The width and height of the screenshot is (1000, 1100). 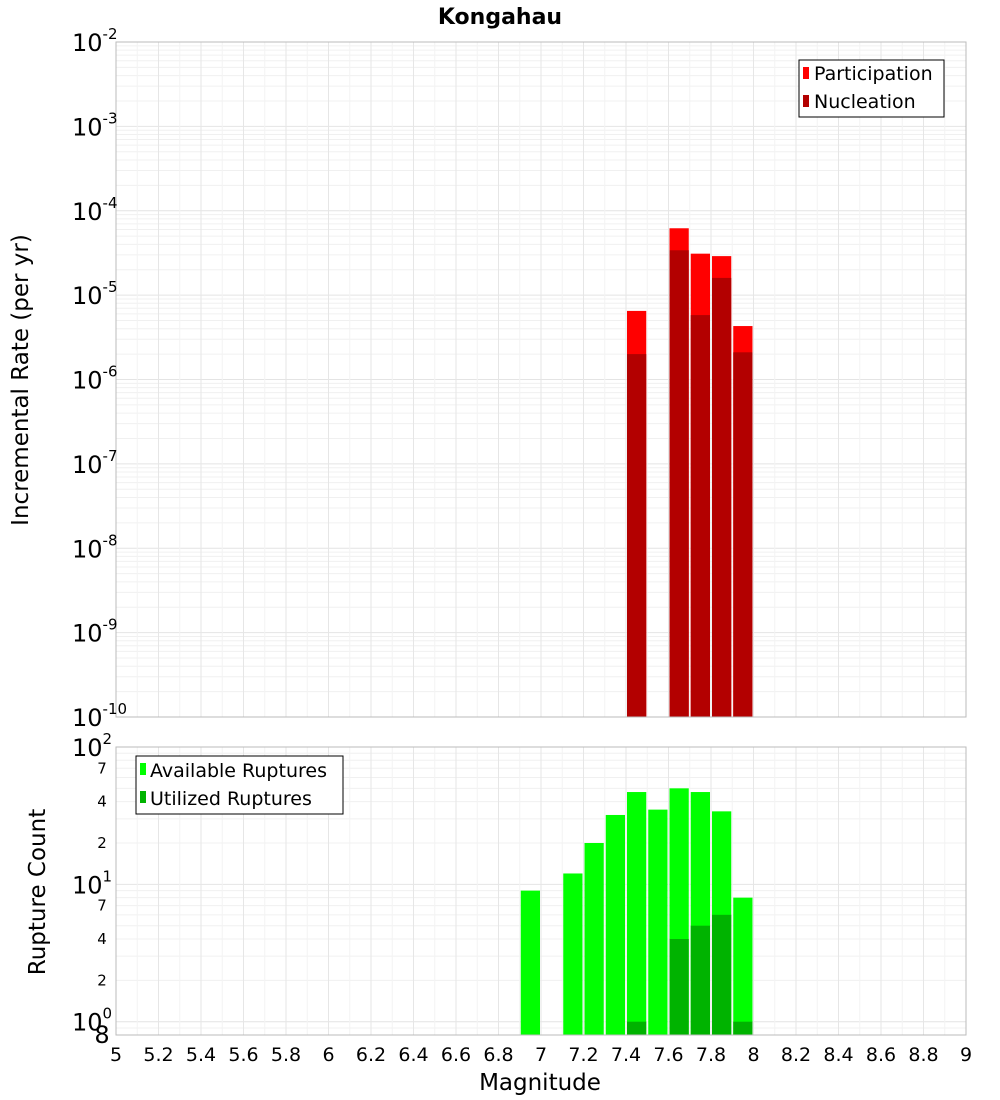 I want to click on bottom-bars, so click(x=636, y=911).